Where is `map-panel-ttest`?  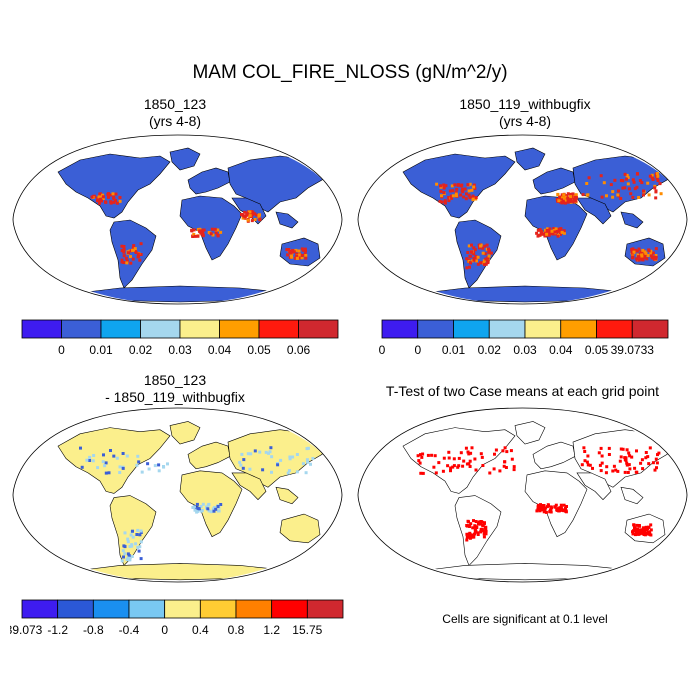 map-panel-ttest is located at coordinates (522, 495).